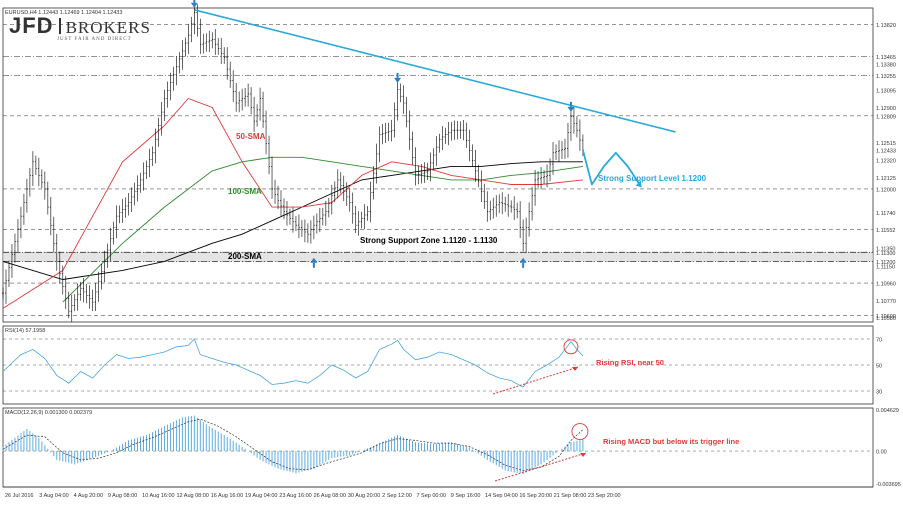  Describe the element at coordinates (886, 285) in the screenshot. I see `price-tick-label: 1.10960` at that location.